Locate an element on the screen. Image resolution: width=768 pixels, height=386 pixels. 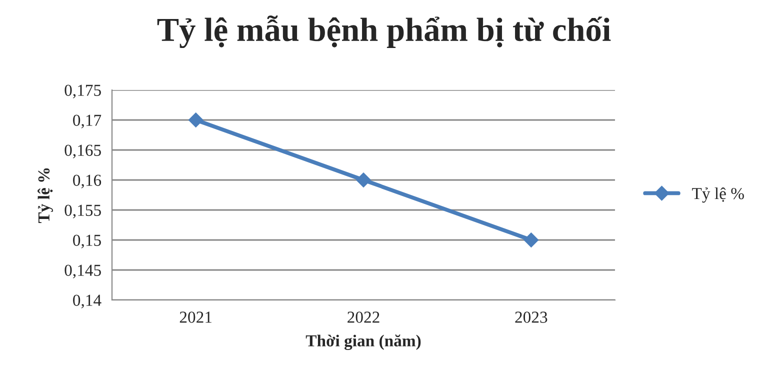
y-tick-label: 0,165 is located at coordinates (82, 151).